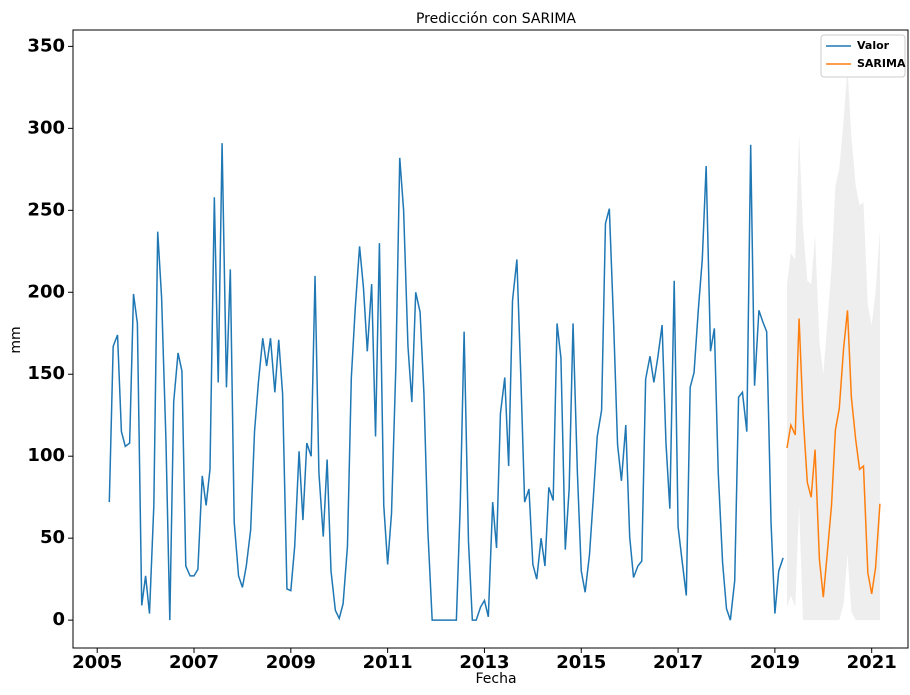 The height and width of the screenshot is (695, 910). What do you see at coordinates (495, 679) in the screenshot?
I see `x-axis-label: Fecha` at bounding box center [495, 679].